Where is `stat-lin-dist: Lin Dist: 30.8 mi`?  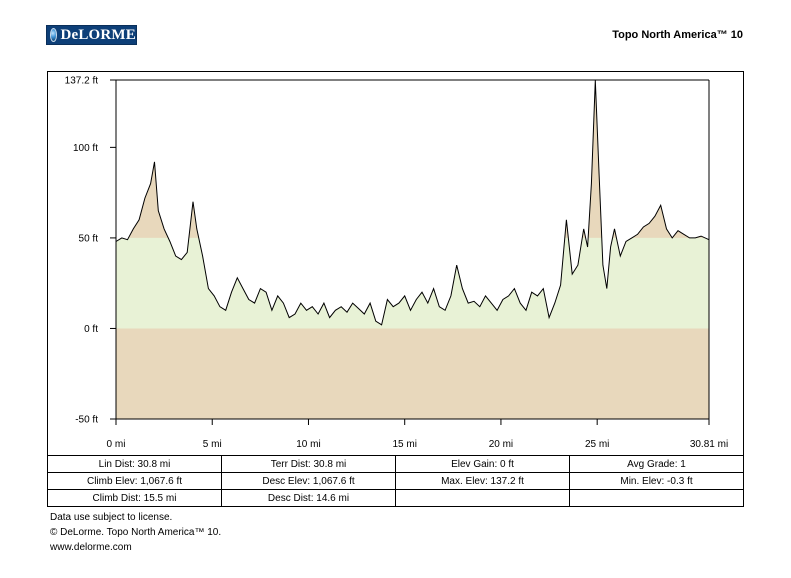
stat-lin-dist: Lin Dist: 30.8 mi is located at coordinates (134, 464).